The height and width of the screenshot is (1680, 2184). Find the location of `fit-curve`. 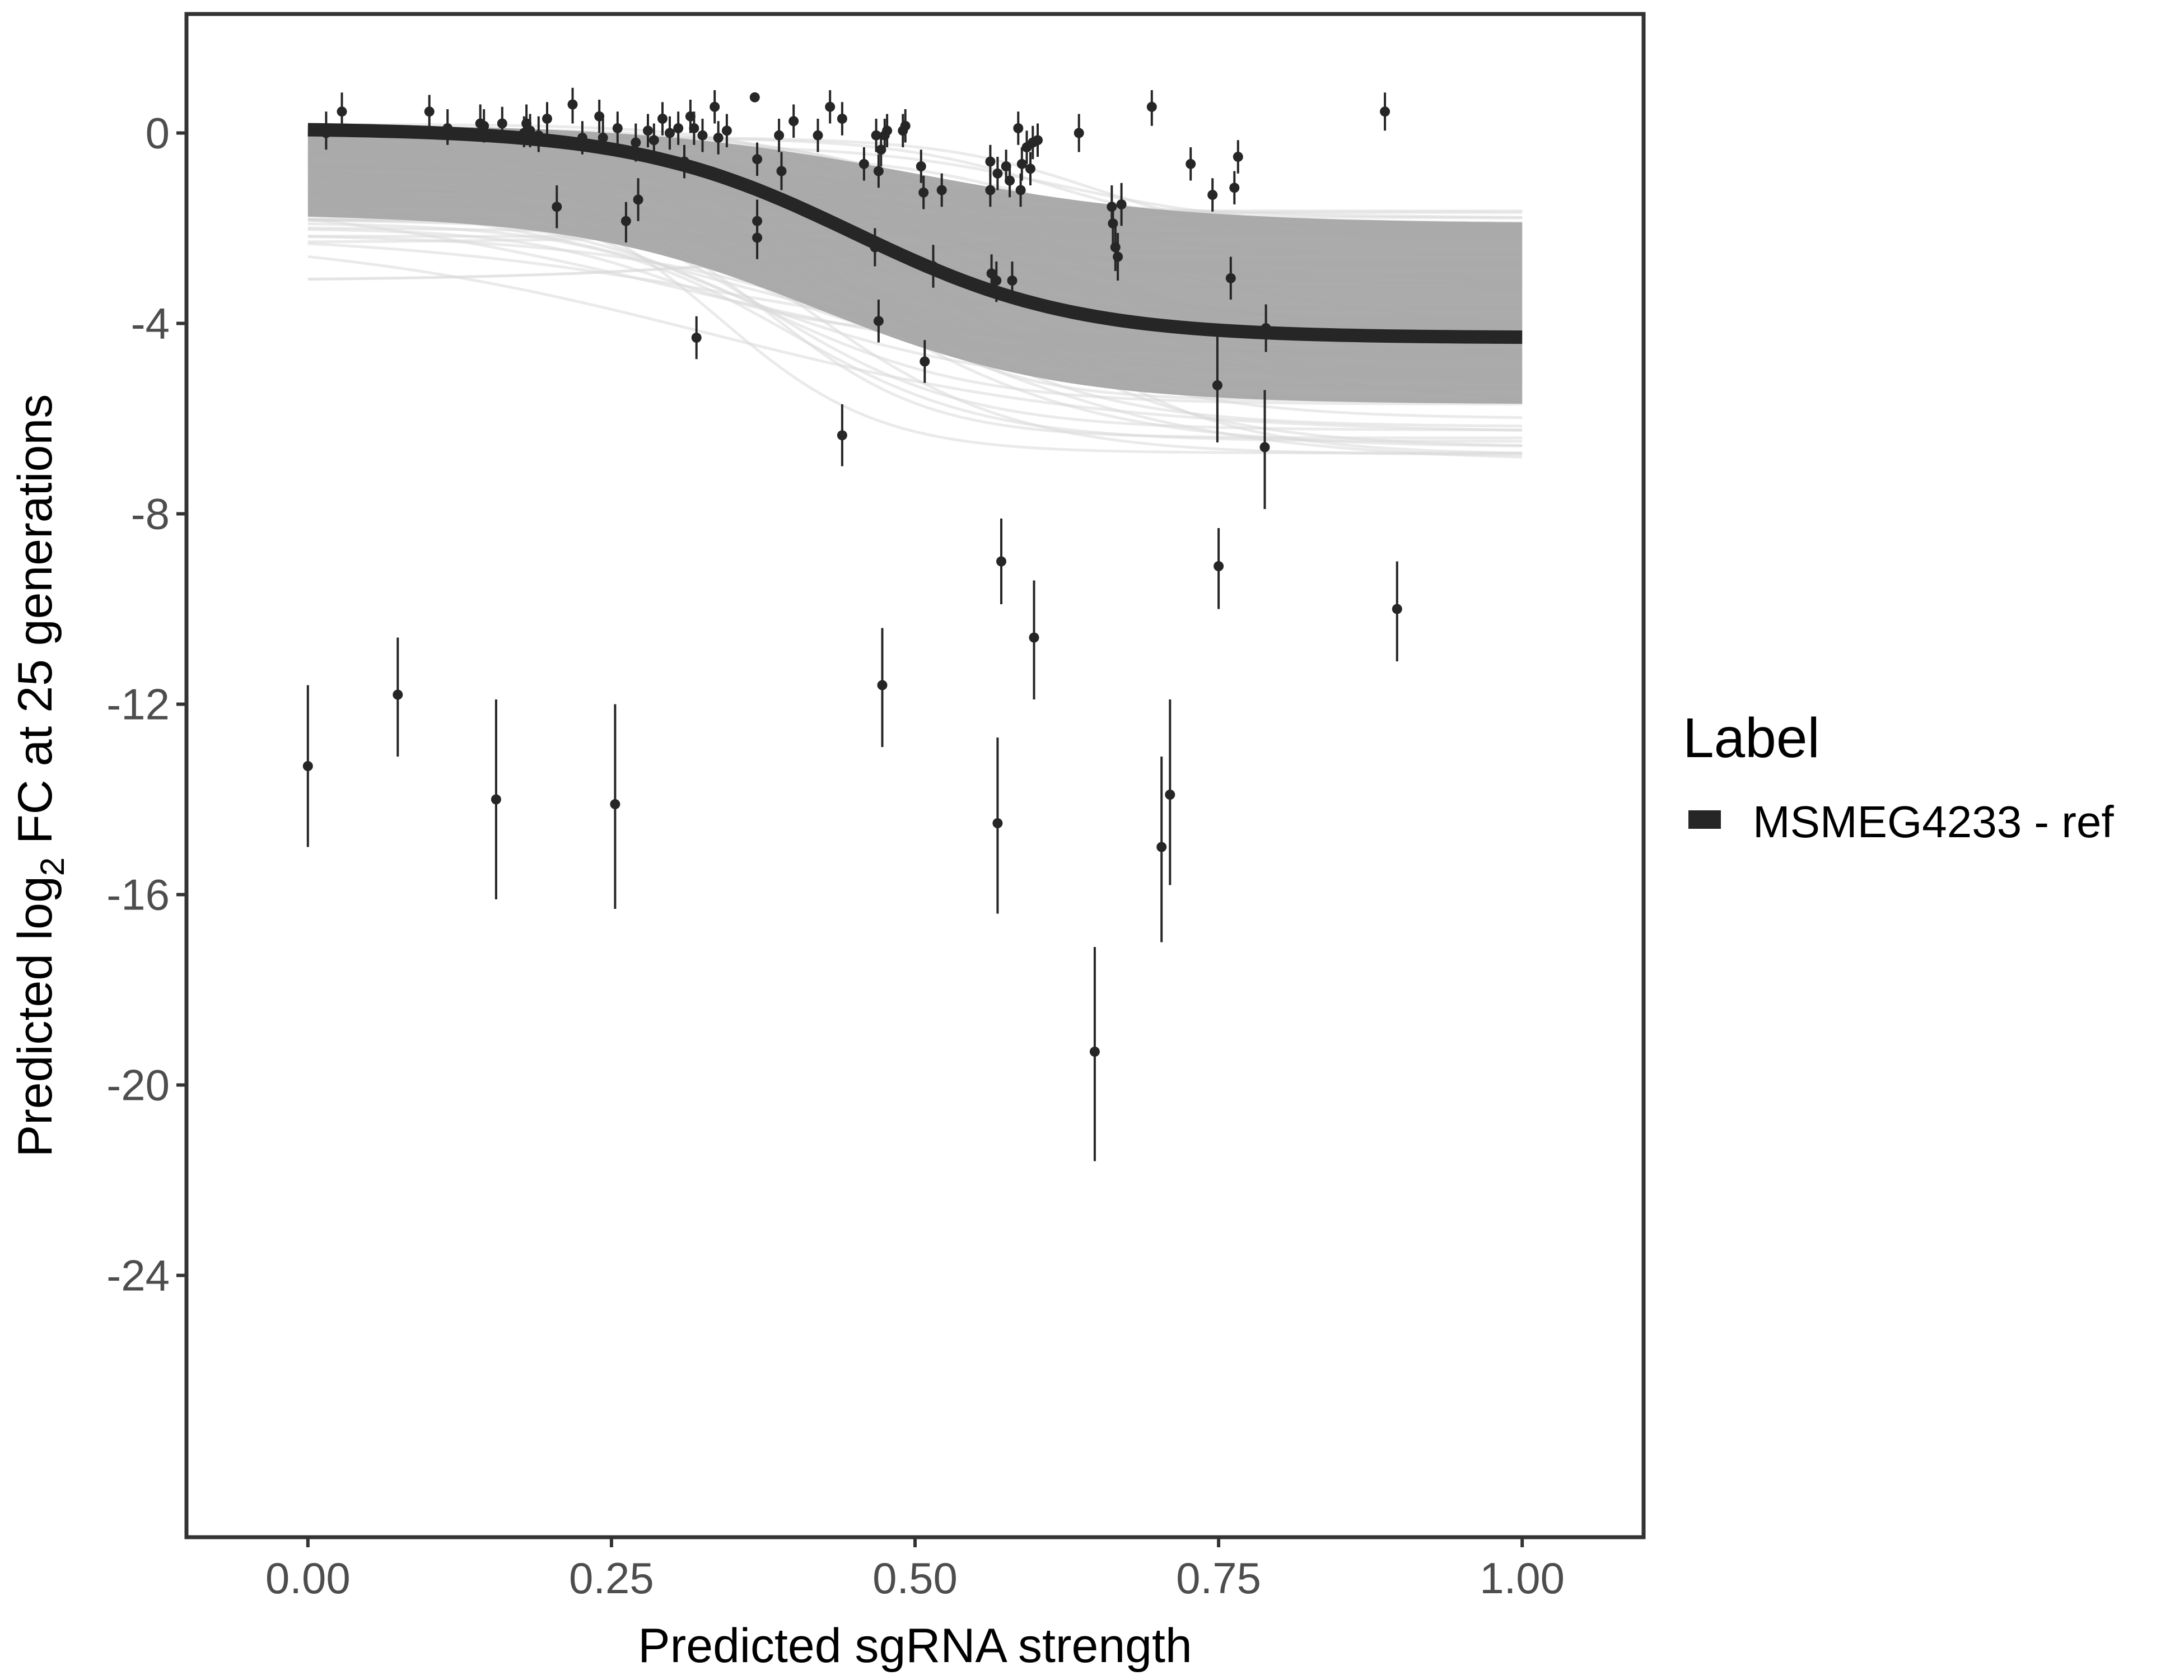

fit-curve is located at coordinates (915, 234).